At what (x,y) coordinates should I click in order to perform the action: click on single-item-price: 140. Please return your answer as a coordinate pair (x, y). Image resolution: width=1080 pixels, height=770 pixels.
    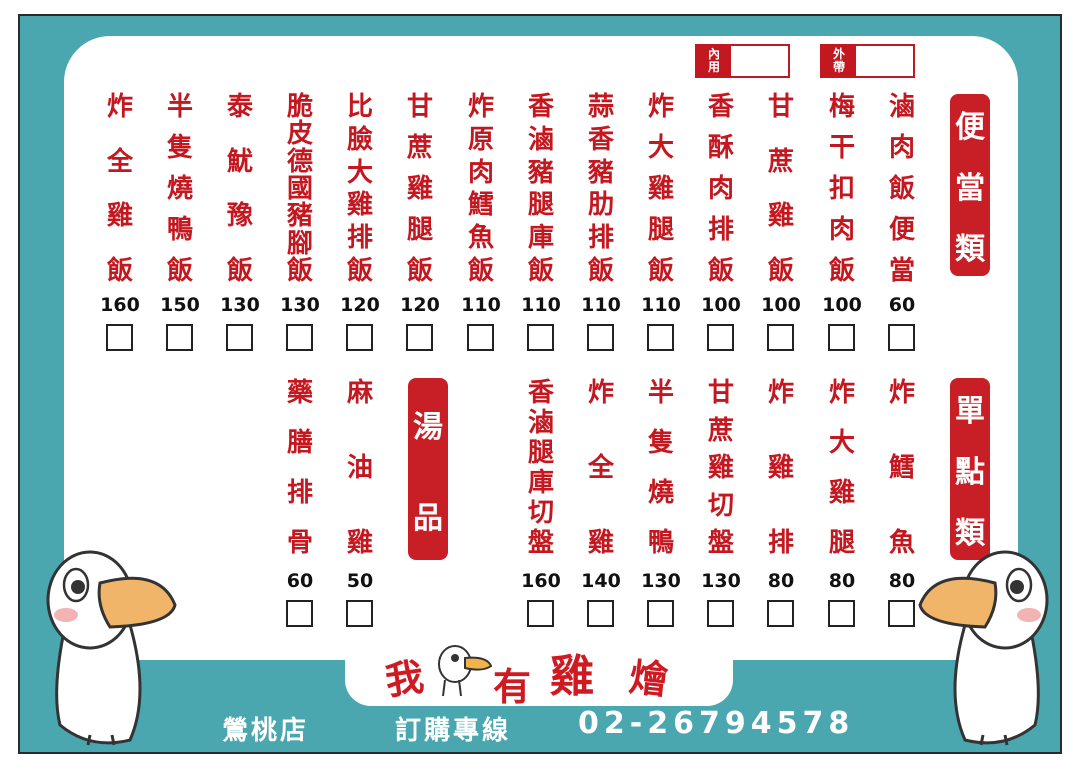
    Looking at the image, I should click on (601, 581).